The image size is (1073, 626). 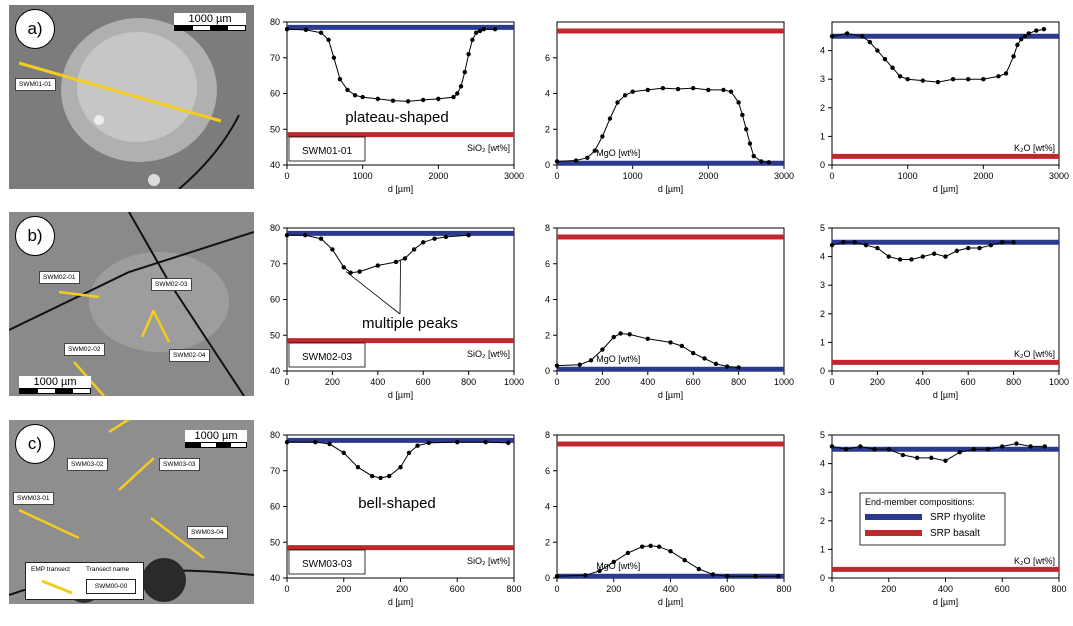 What do you see at coordinates (955, 533) in the screenshot?
I see `legend-basalt-label: SRP basalt` at bounding box center [955, 533].